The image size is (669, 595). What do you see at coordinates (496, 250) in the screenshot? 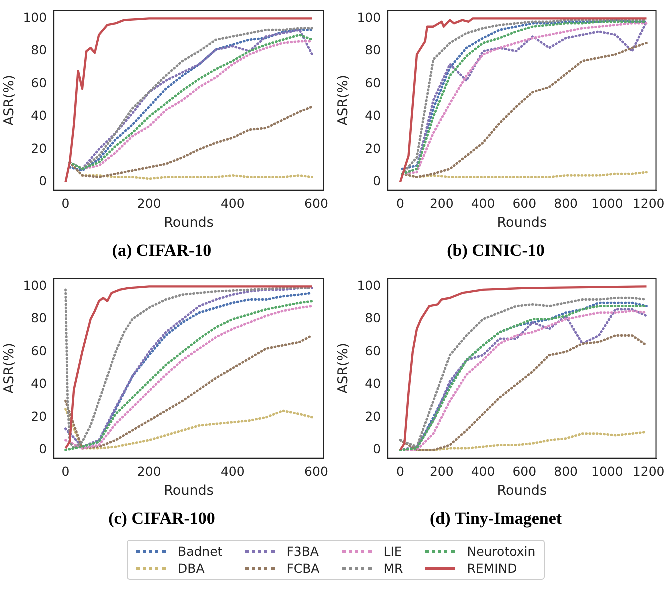
I see `text: (b) CINIC-10` at bounding box center [496, 250].